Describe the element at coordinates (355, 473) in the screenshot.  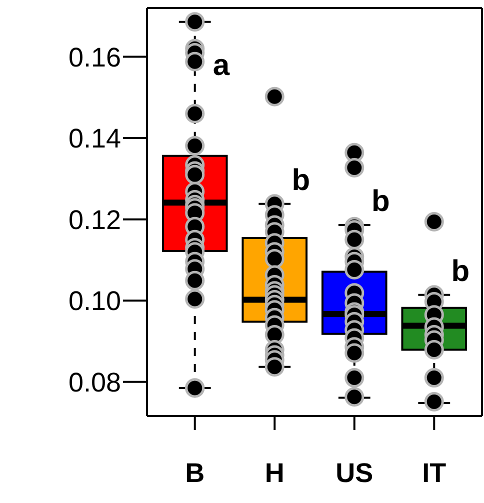
I see `x-tick-label: US` at that location.